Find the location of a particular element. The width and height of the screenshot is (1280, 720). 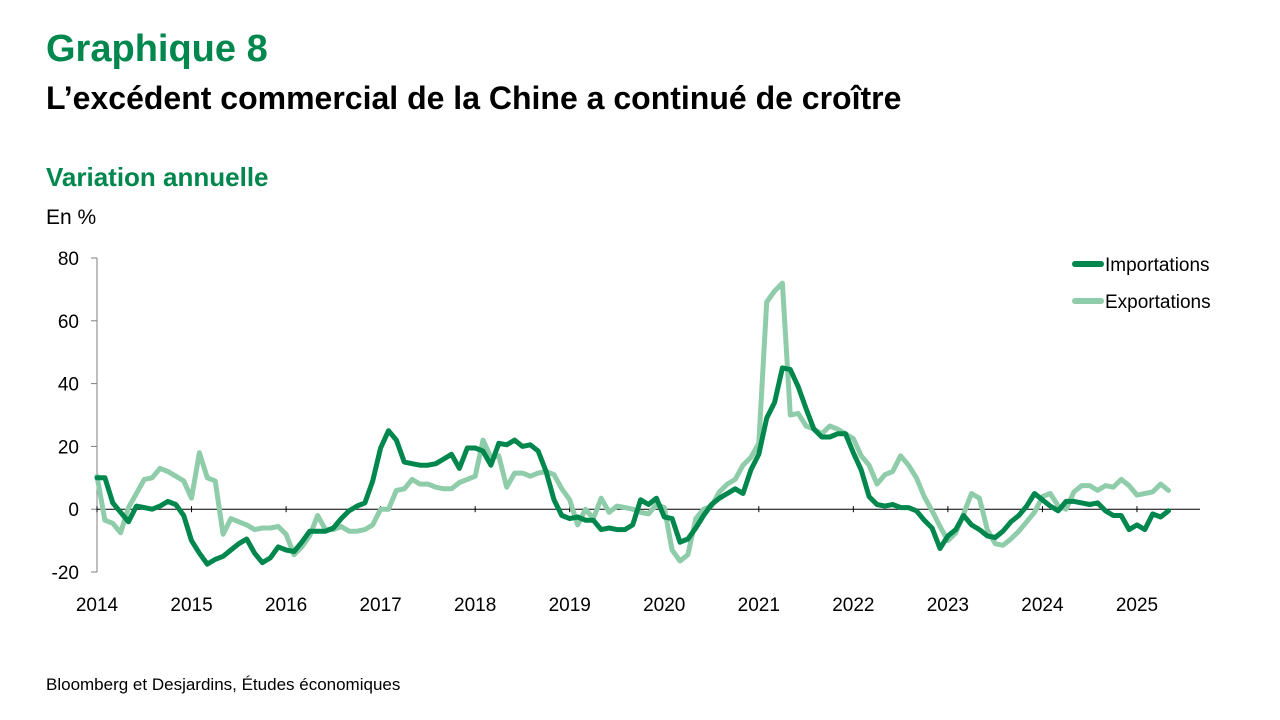

legend-label-importations: Importations is located at coordinates (1157, 265).